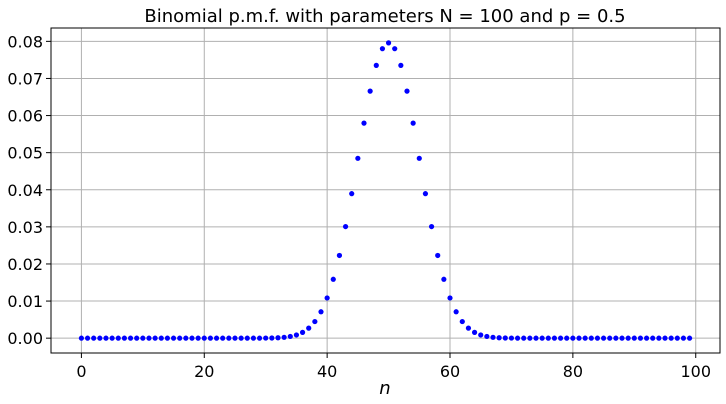 This screenshot has width=726, height=404. I want to click on y-tick-label-6: 0.06, so click(25, 116).